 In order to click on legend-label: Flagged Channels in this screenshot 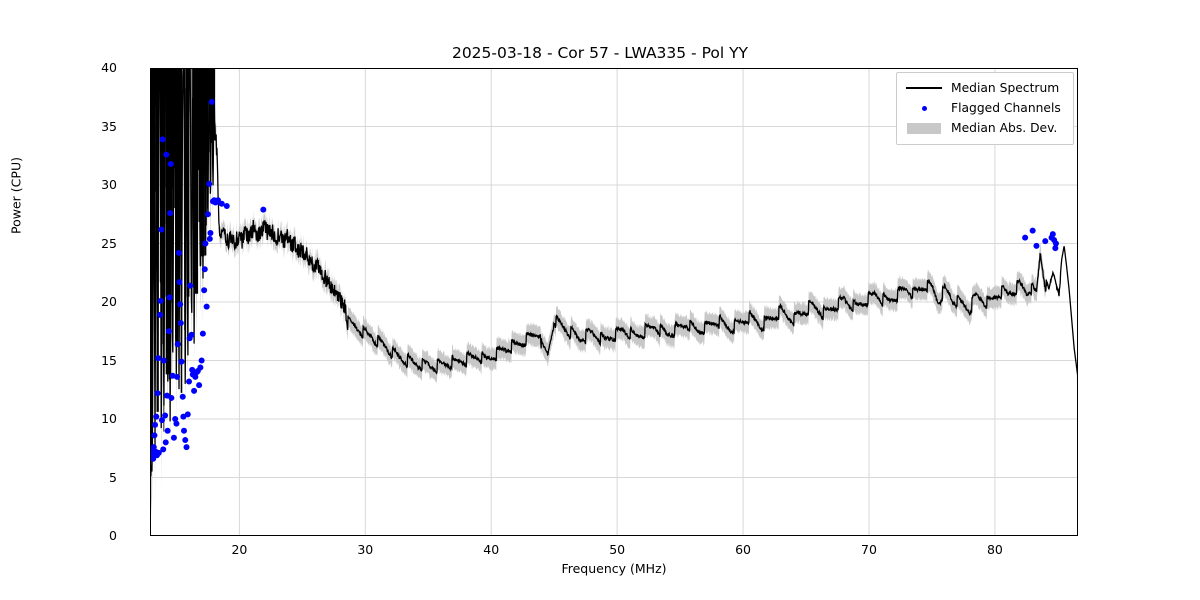, I will do `click(1006, 108)`.